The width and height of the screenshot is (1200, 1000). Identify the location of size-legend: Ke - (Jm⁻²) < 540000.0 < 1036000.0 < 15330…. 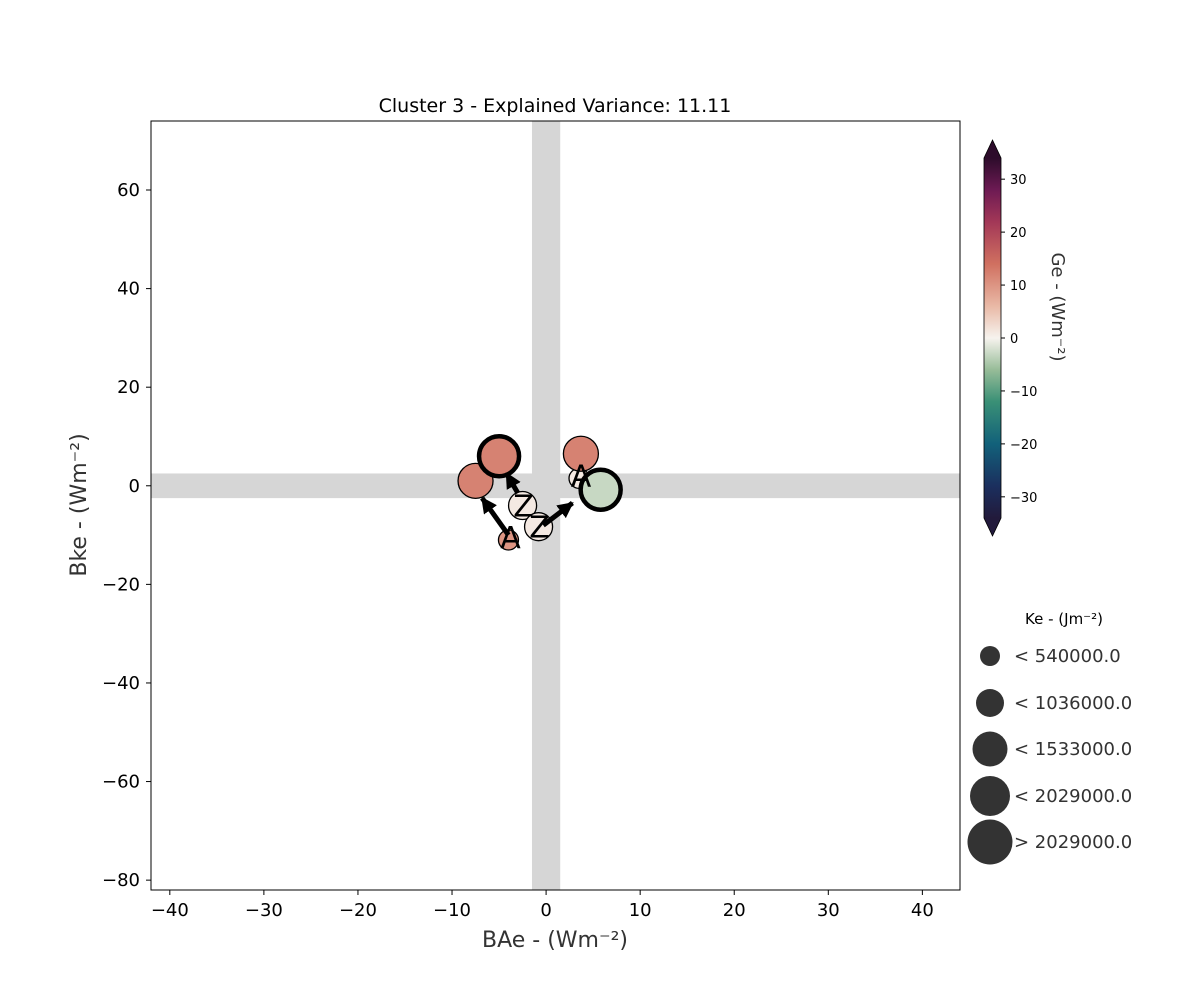
(1049, 737).